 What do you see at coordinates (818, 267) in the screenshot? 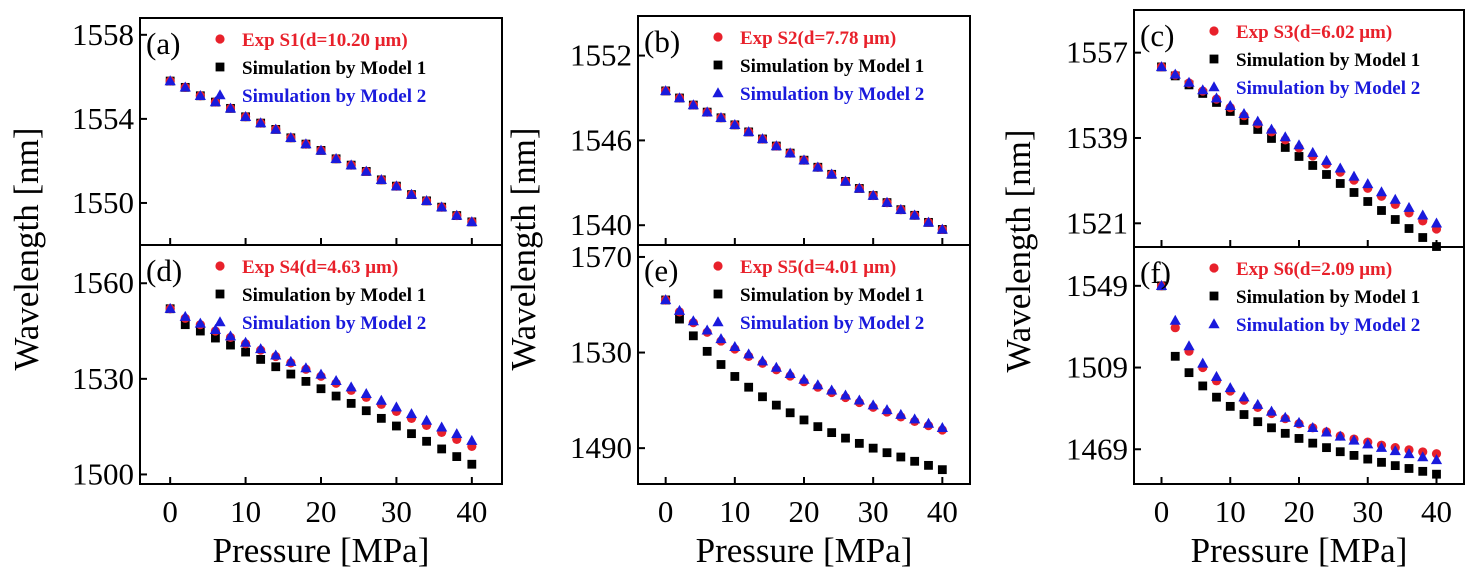
I see `legend-entry: Exp S5(d=4.01 μm)` at bounding box center [818, 267].